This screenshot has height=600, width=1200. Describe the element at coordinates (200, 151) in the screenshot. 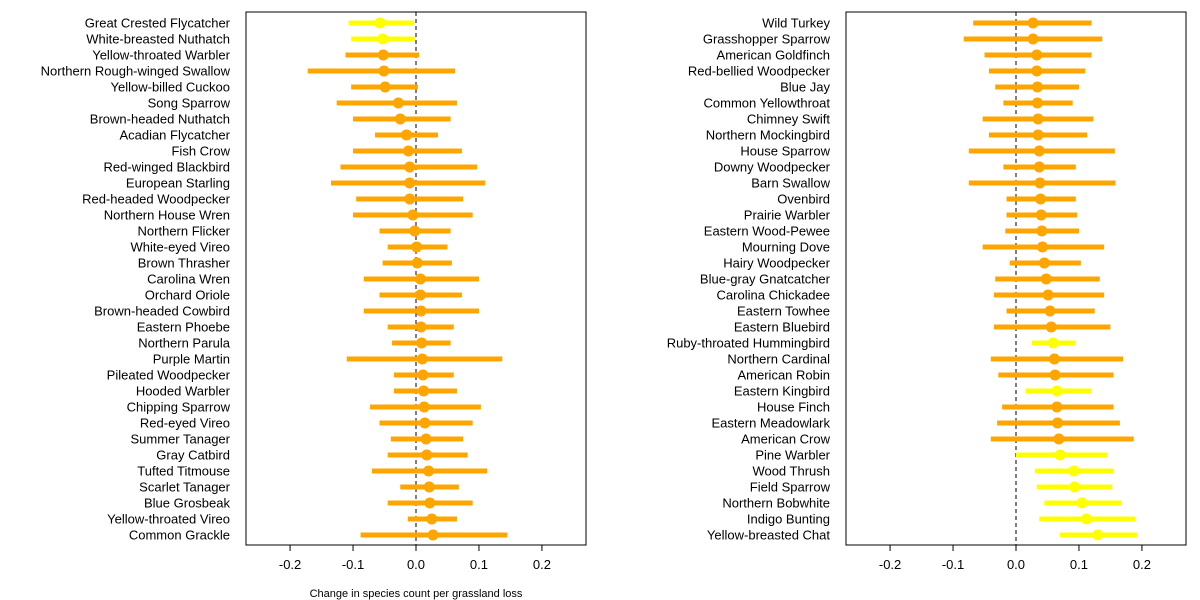

I see `species-label: Fish Crow` at that location.